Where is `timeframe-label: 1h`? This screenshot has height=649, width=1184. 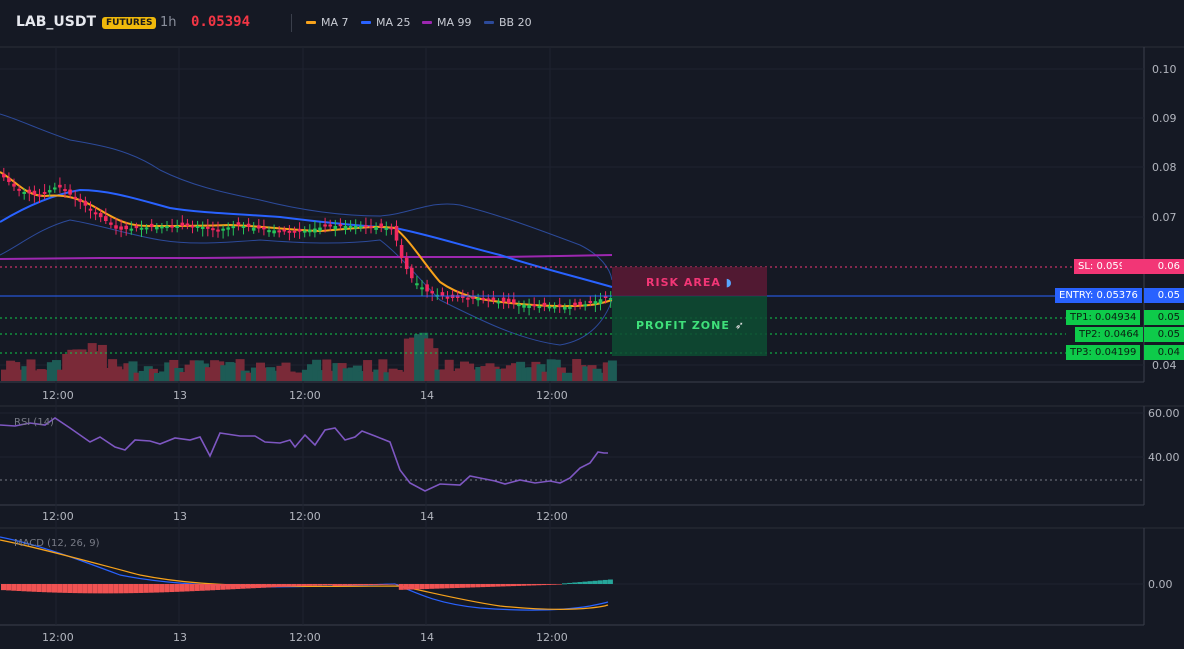 timeframe-label: 1h is located at coordinates (168, 22).